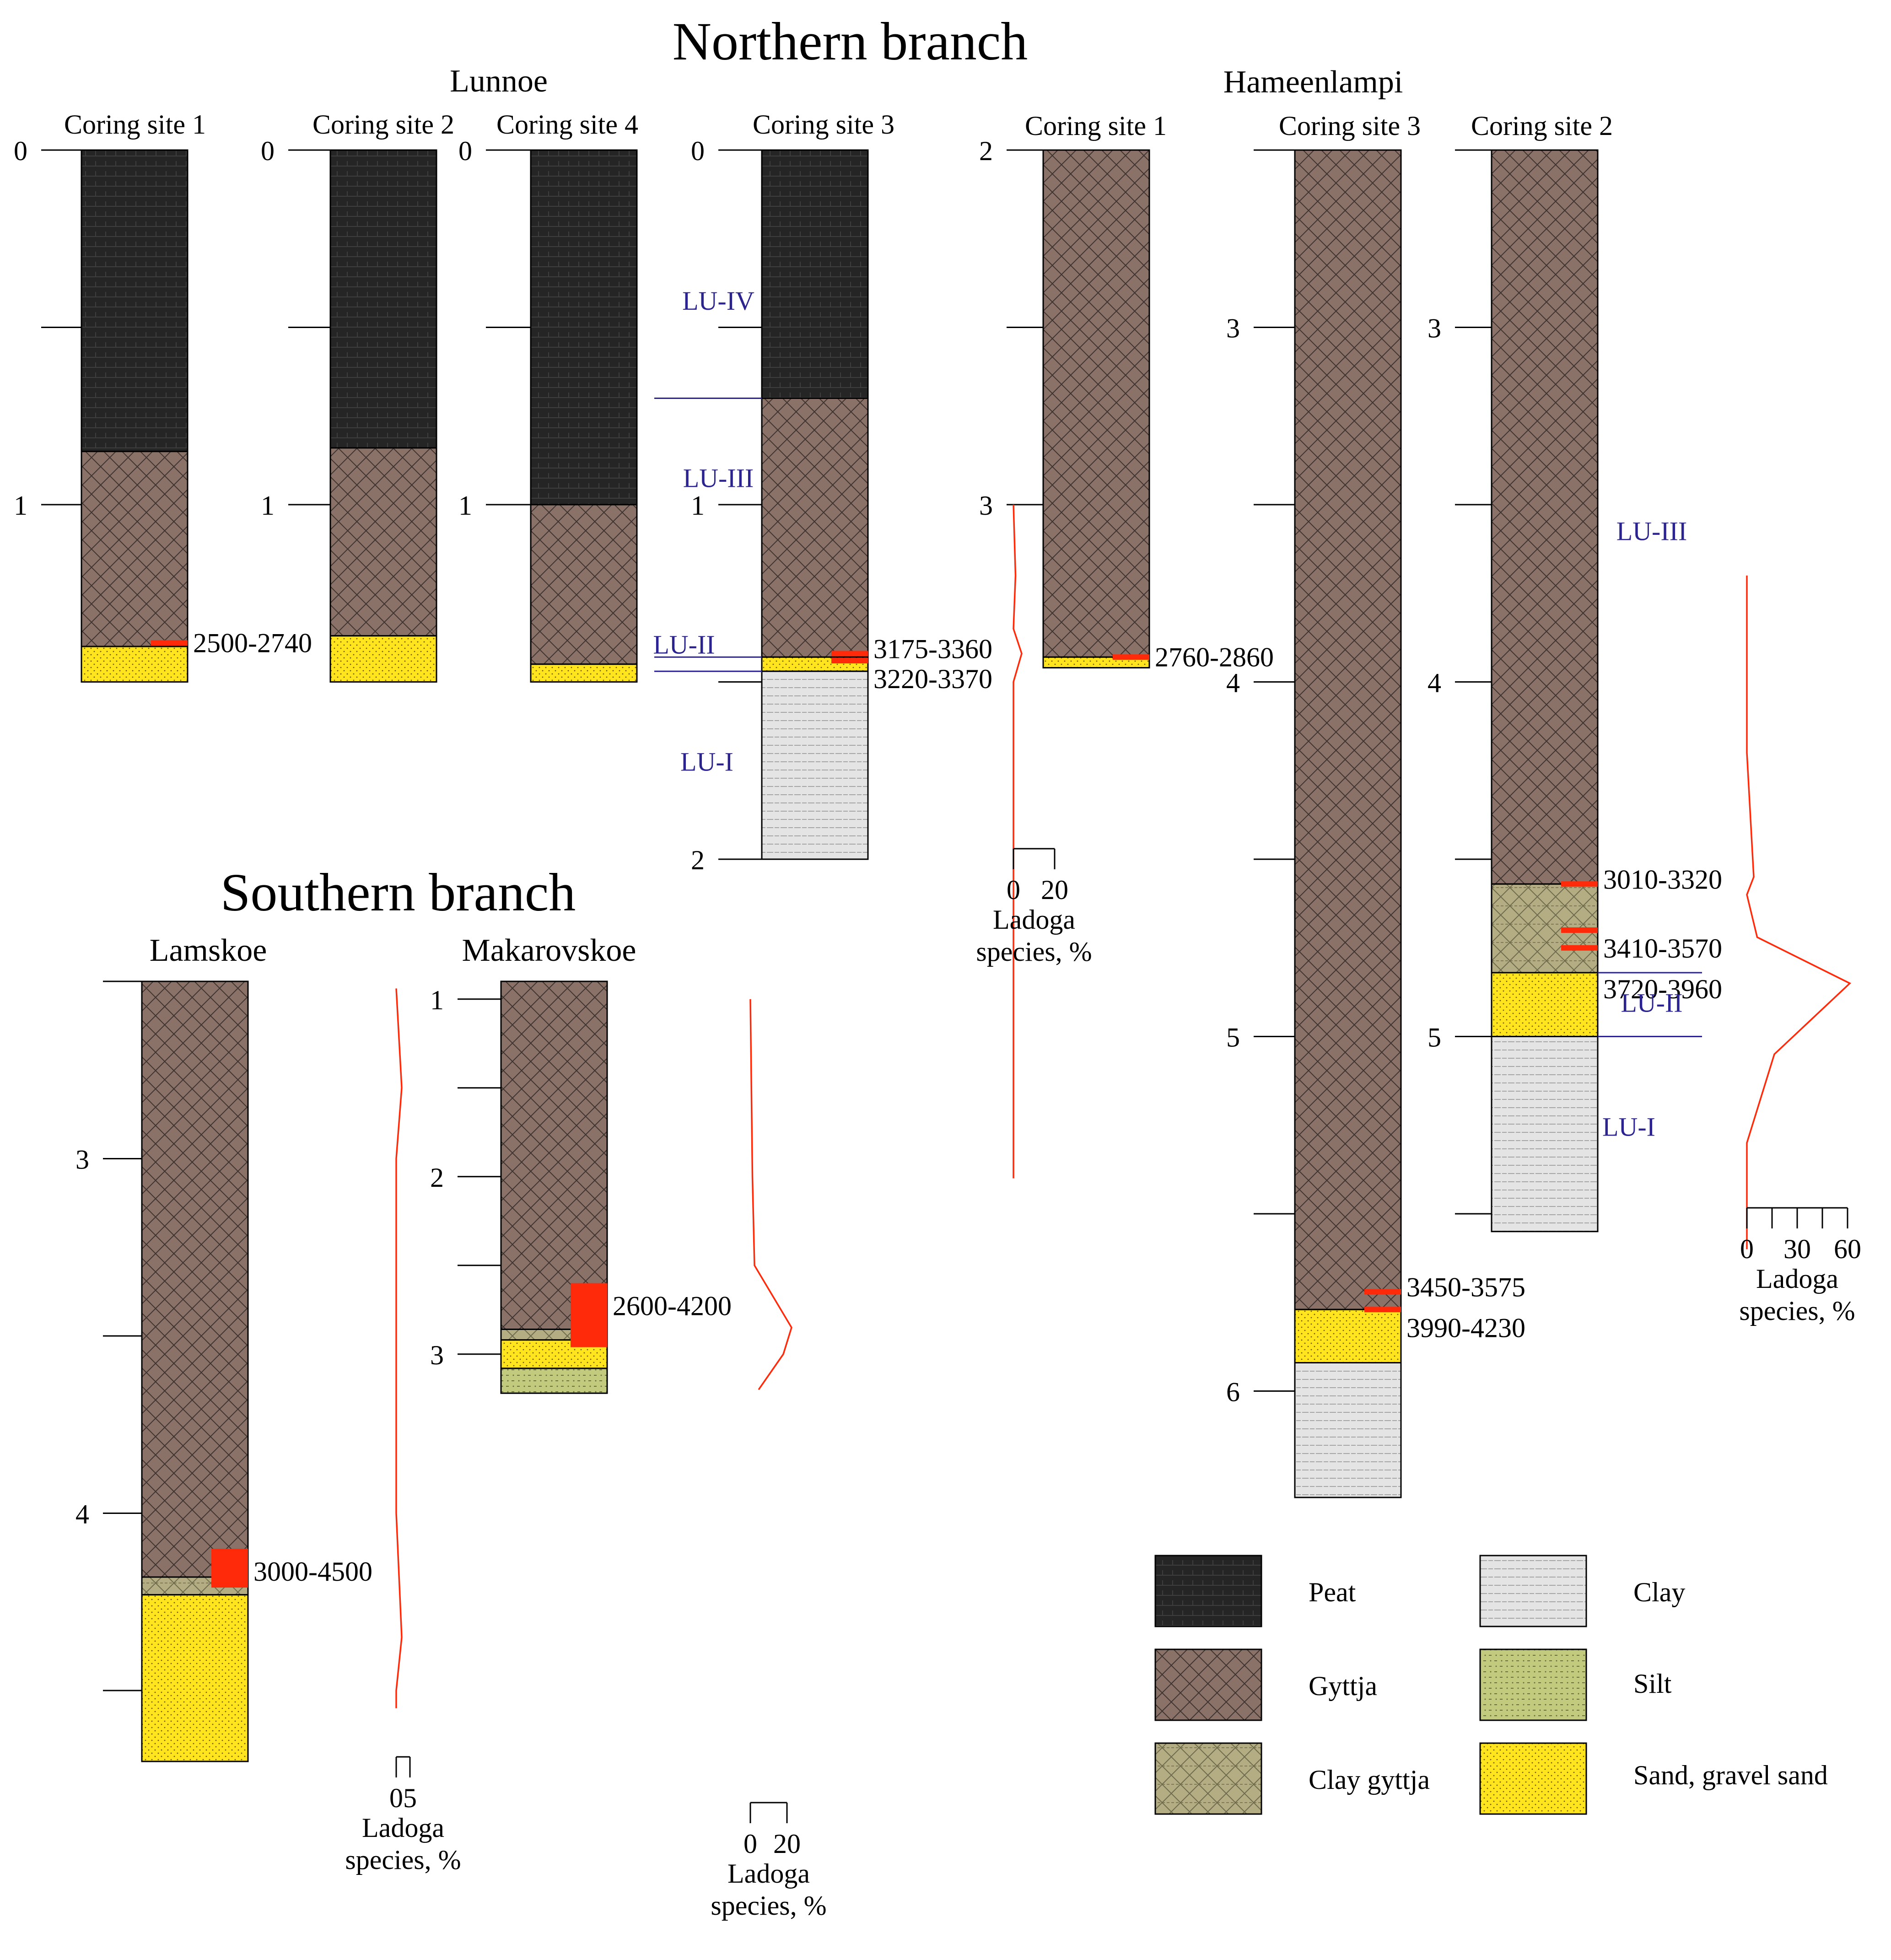  I want to click on legend-swatch-peat, so click(1208, 1591).